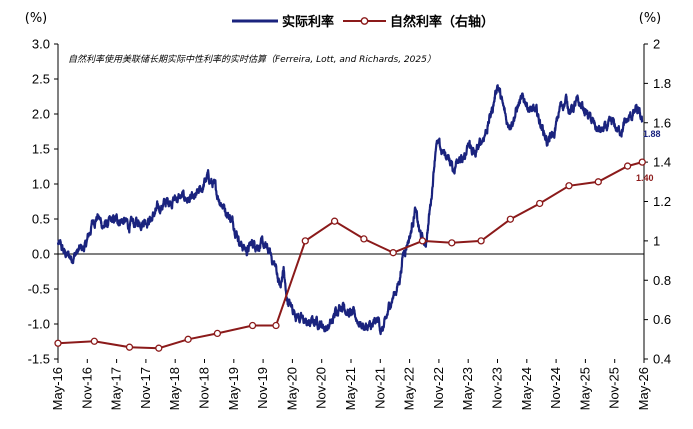 The width and height of the screenshot is (693, 429). Describe the element at coordinates (442, 22) in the screenshot. I see `legend-label-natural-rate: 自然利率（右轴）` at that location.